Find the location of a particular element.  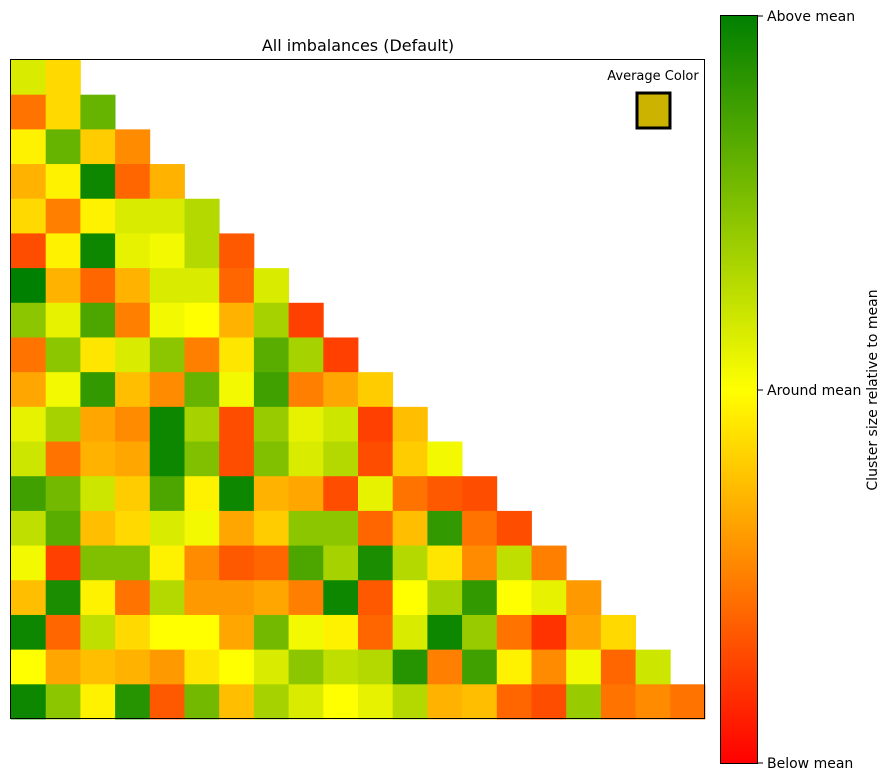

heatmap-cell-r18-c0 is located at coordinates (29, 702).